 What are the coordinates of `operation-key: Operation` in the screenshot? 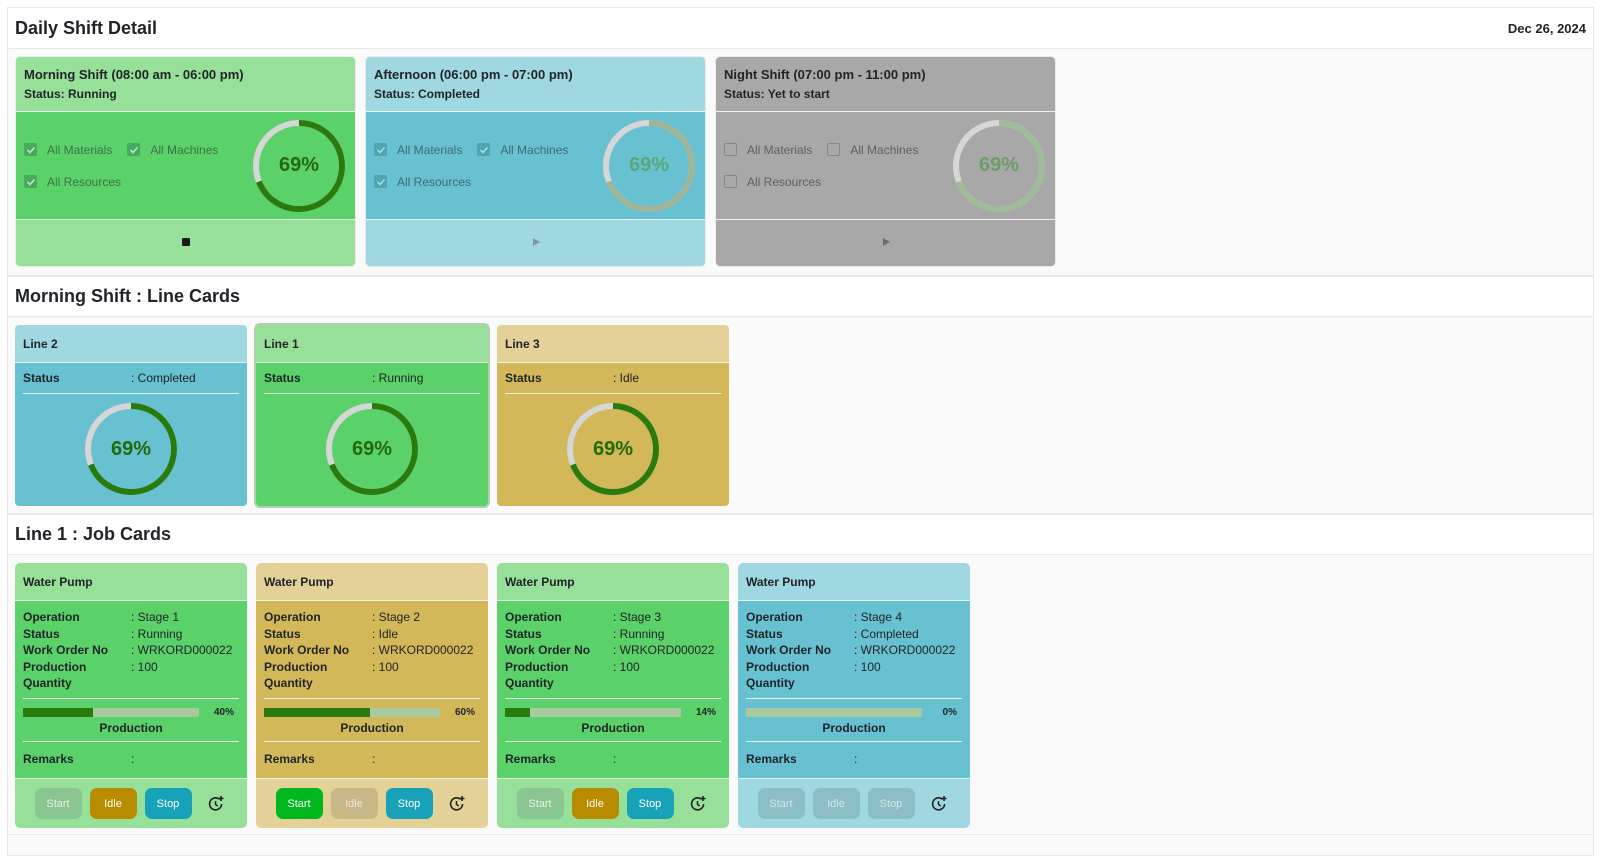 It's located at (51, 617).